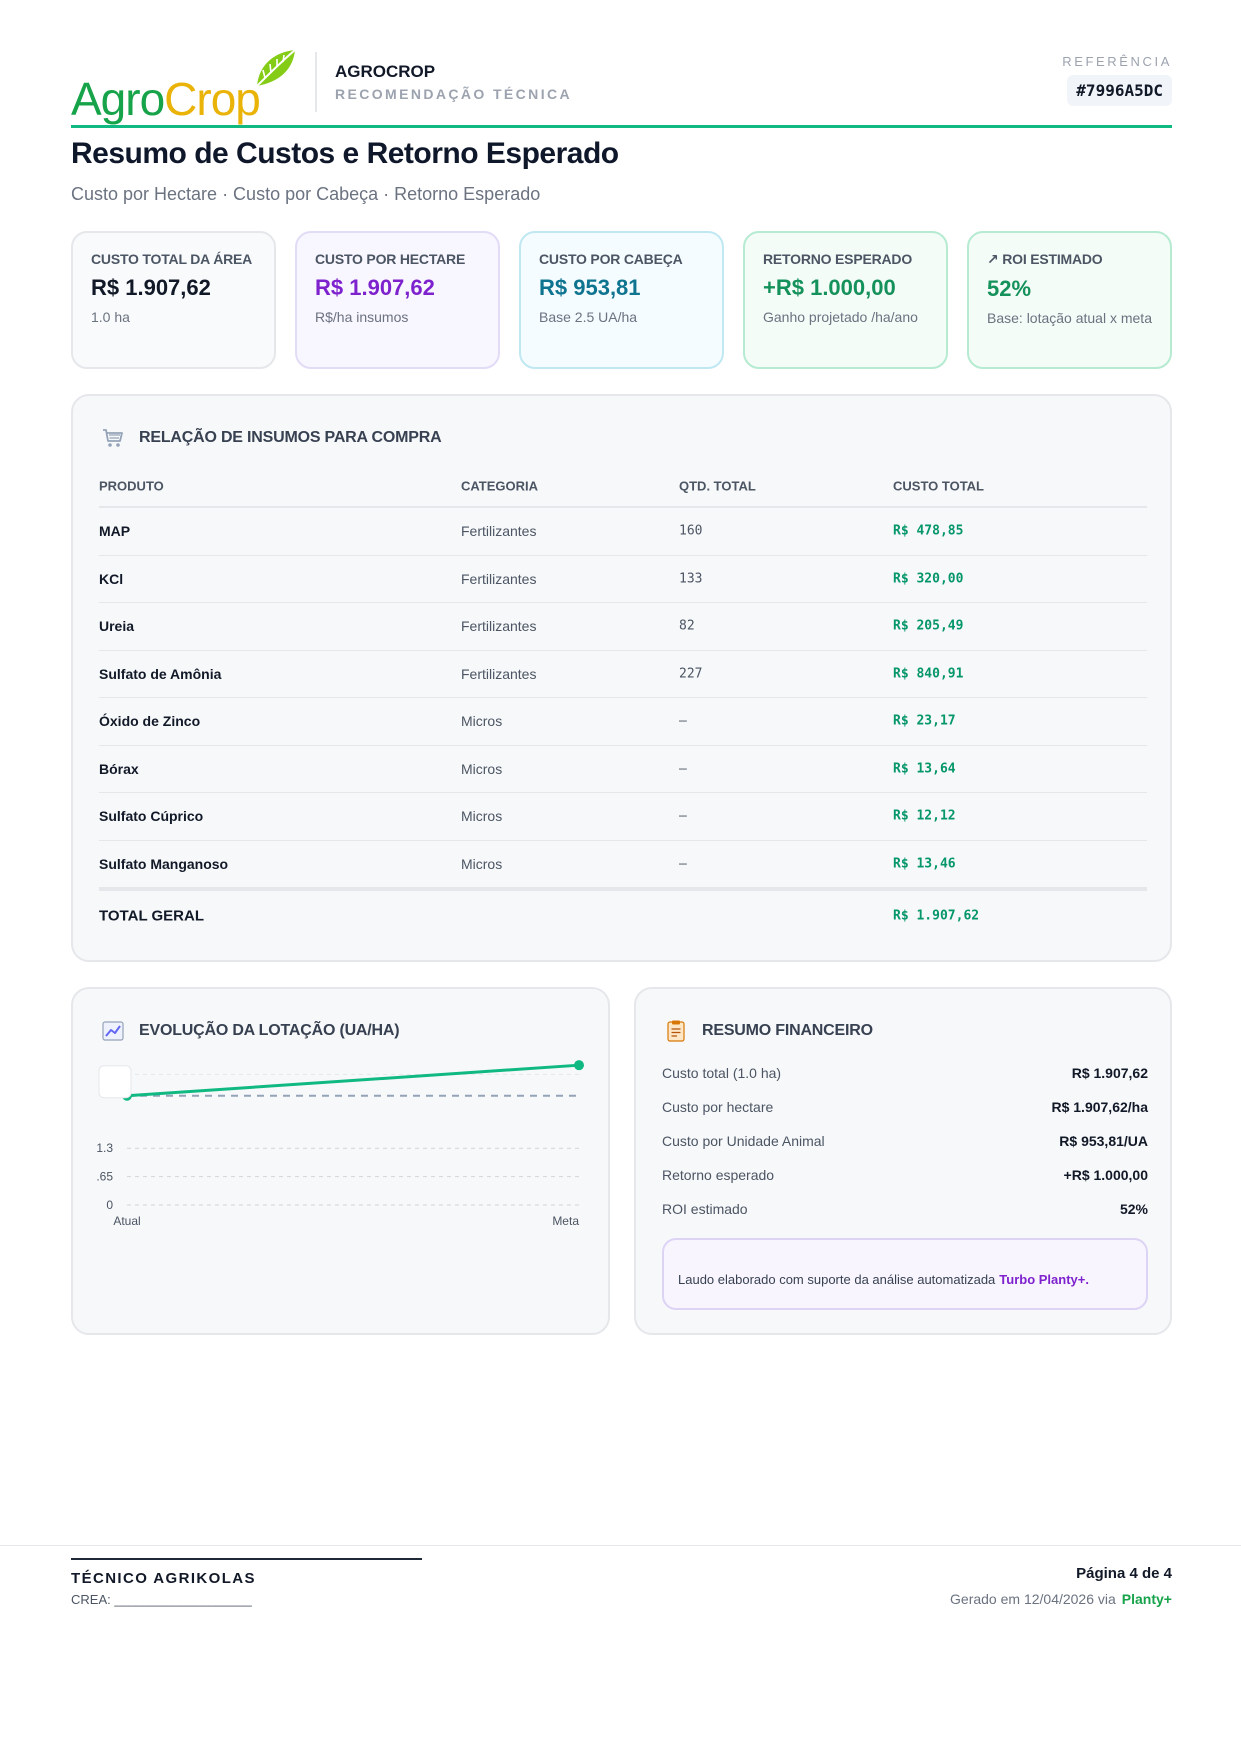 This screenshot has width=1241, height=1755. Describe the element at coordinates (691, 579) in the screenshot. I see `cell-qty: 133` at that location.